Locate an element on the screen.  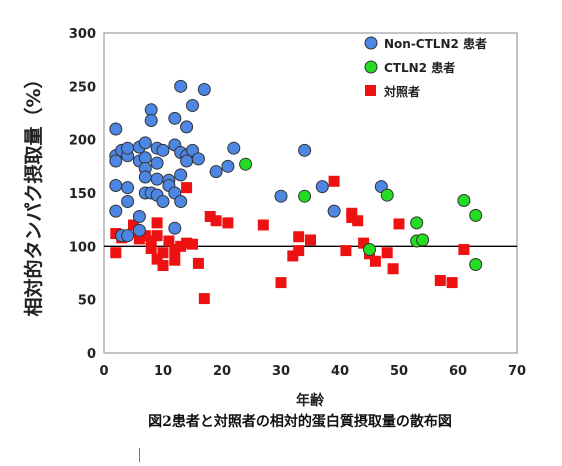
legend-label-control: 対照者 is located at coordinates (401, 91).